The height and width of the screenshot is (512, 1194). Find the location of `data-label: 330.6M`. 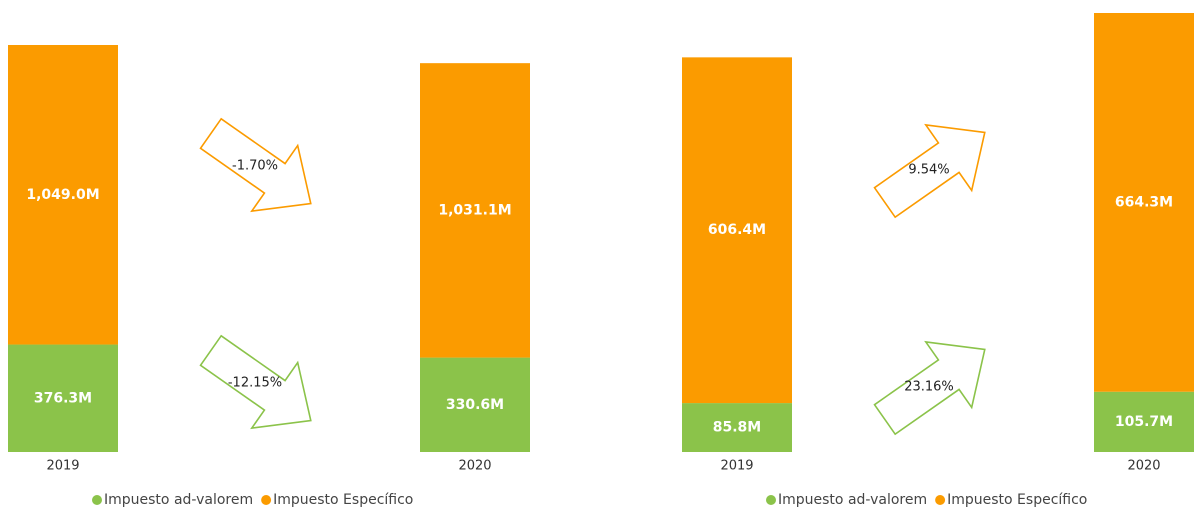

data-label: 330.6M is located at coordinates (475, 405).